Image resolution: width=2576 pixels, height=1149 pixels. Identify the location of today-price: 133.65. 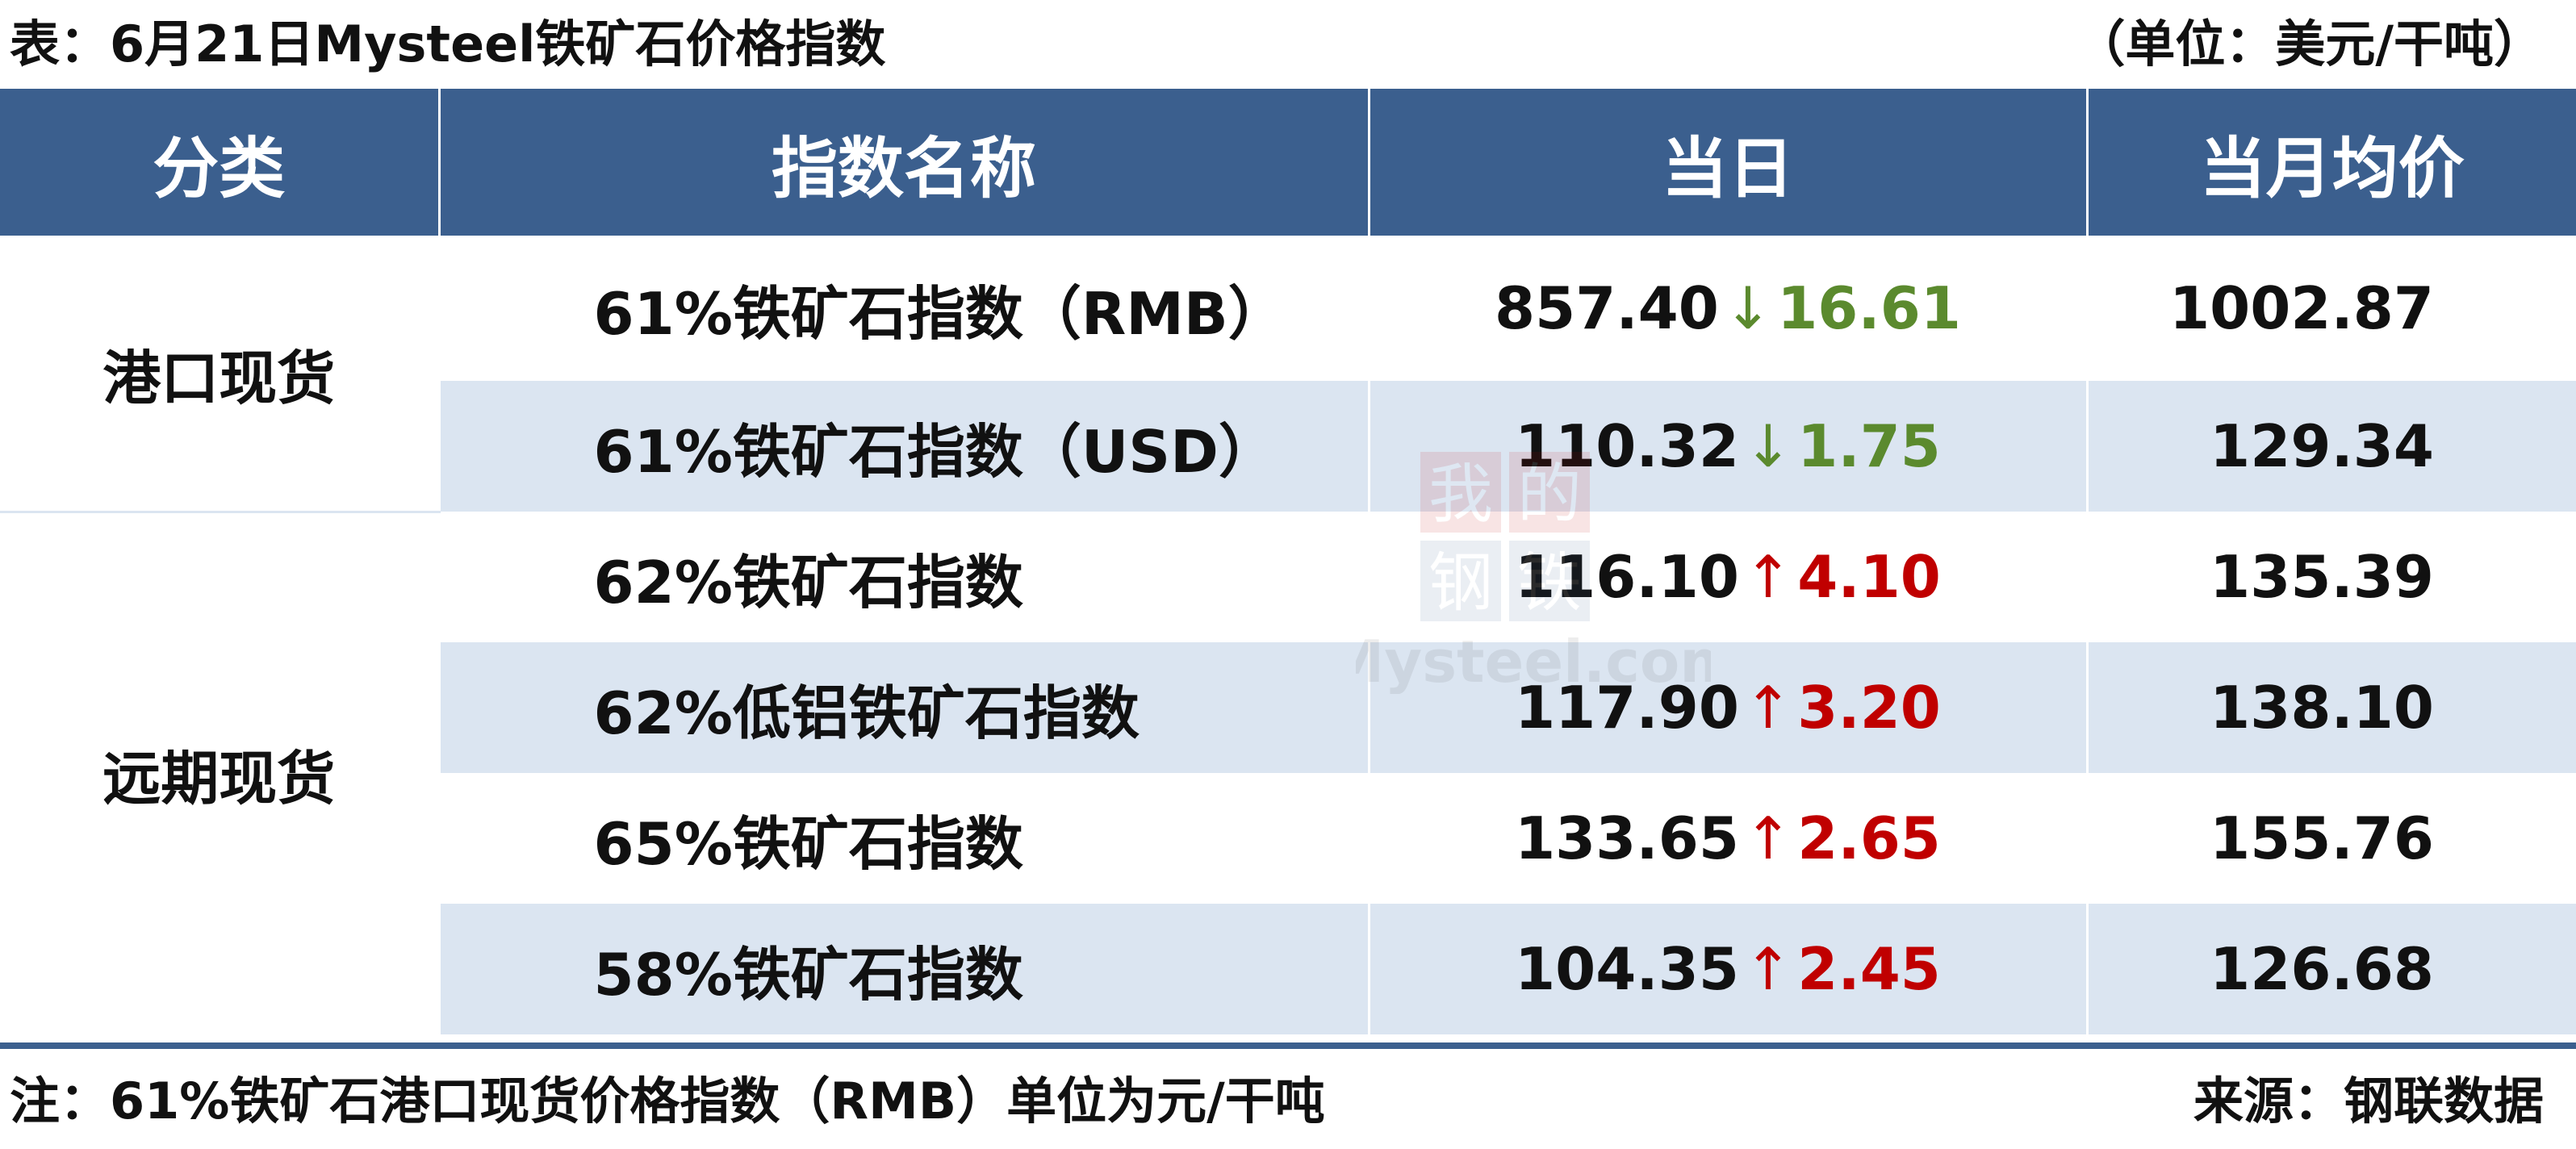
(1627, 838).